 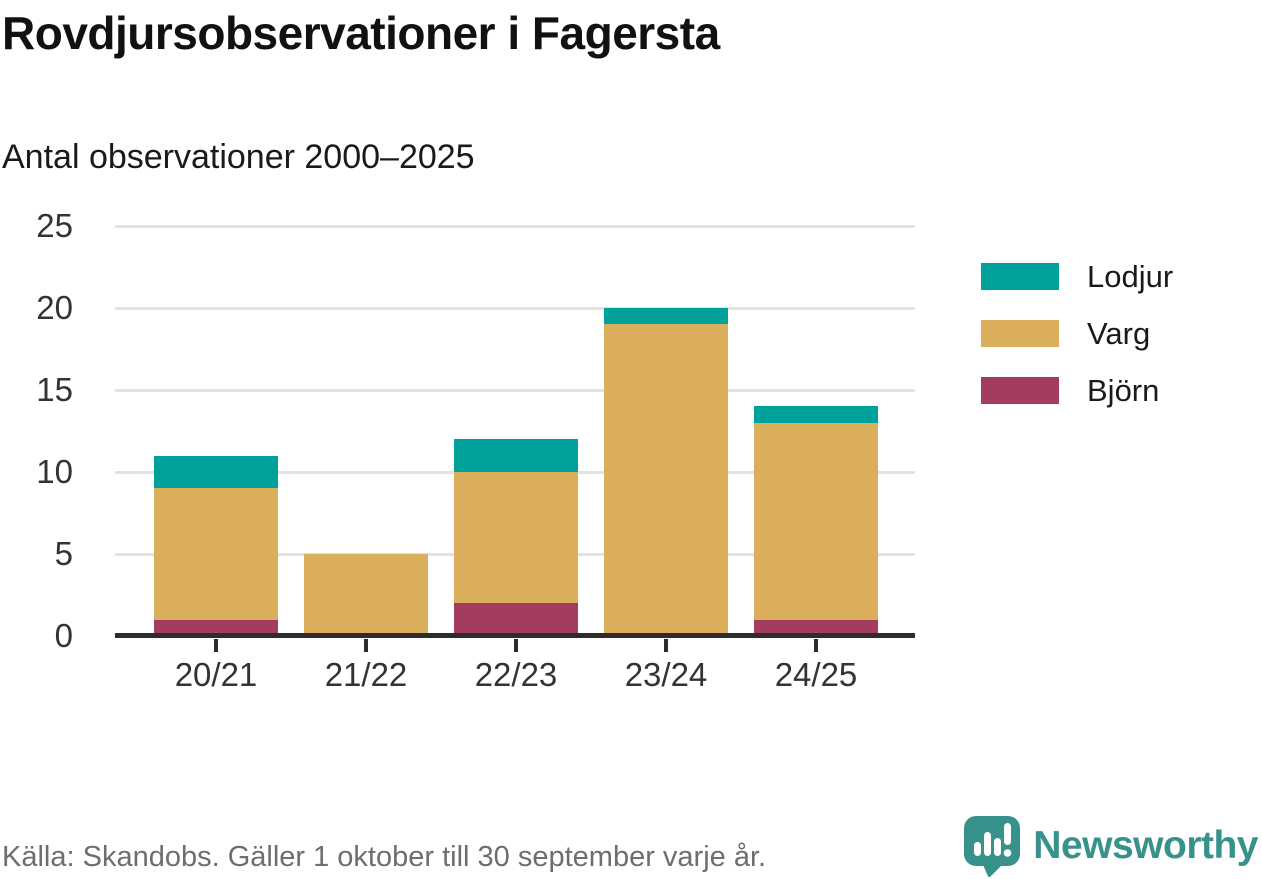 What do you see at coordinates (54, 225) in the screenshot?
I see `y-tick-label-25: 25` at bounding box center [54, 225].